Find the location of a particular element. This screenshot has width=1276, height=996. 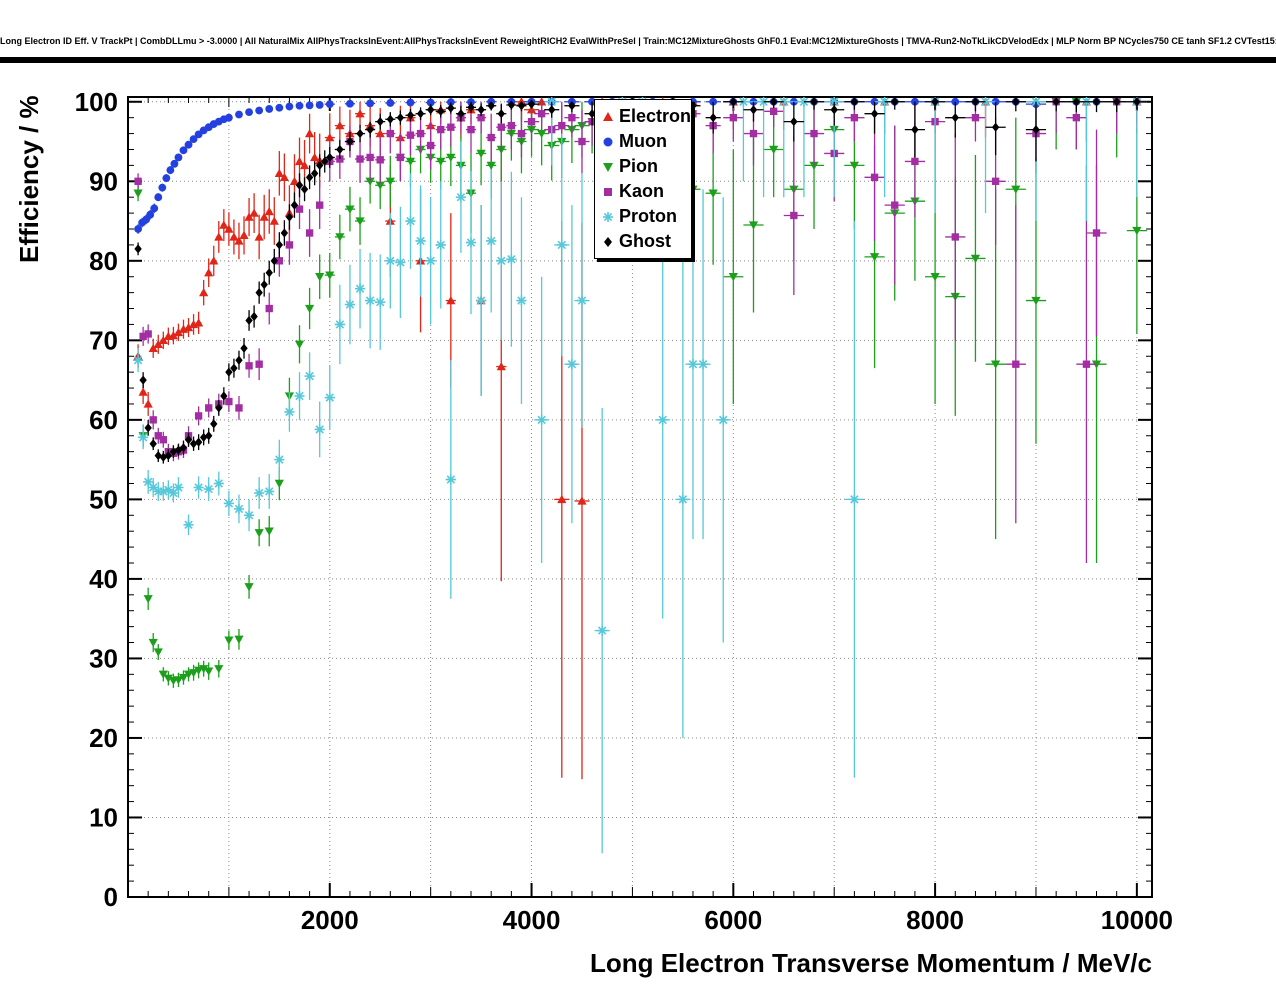

legend-item-muon: Muon is located at coordinates (645, 141).